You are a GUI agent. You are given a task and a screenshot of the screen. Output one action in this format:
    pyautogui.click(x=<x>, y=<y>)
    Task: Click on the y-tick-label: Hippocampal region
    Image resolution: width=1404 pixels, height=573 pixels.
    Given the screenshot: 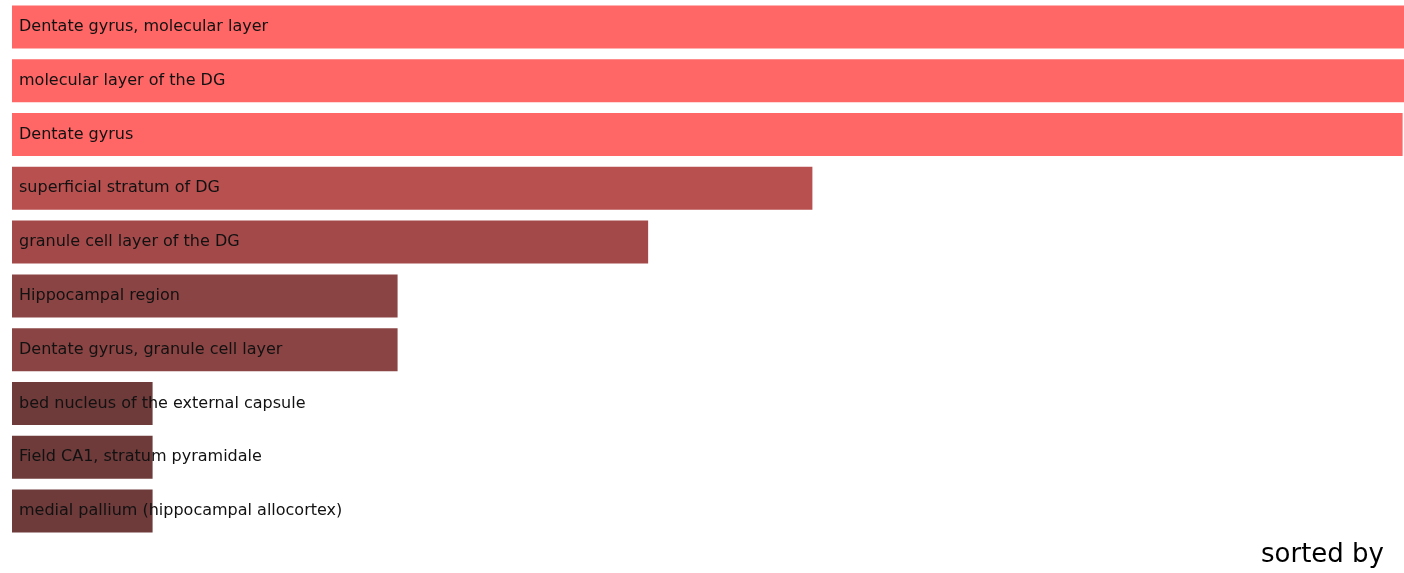 What is the action you would take?
    pyautogui.click(x=99, y=295)
    